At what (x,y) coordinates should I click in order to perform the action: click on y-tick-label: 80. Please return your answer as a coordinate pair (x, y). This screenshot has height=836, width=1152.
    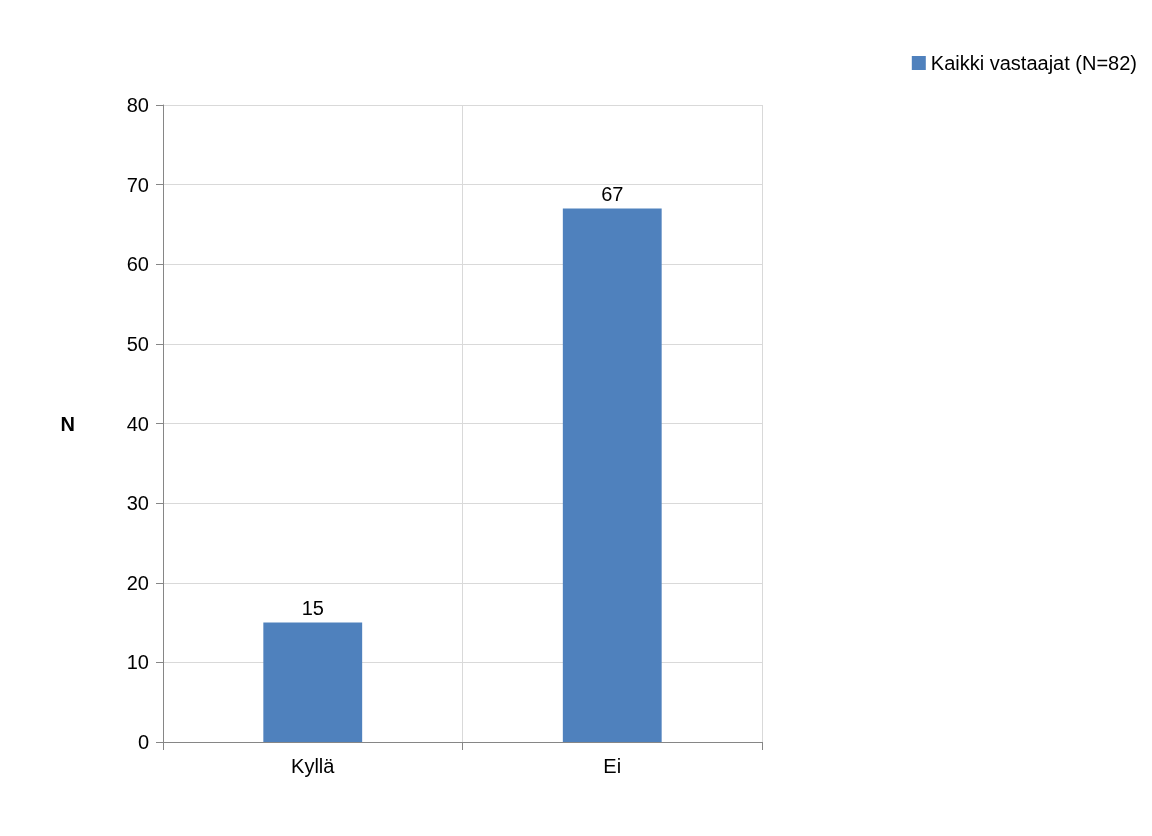
    Looking at the image, I should click on (137, 105).